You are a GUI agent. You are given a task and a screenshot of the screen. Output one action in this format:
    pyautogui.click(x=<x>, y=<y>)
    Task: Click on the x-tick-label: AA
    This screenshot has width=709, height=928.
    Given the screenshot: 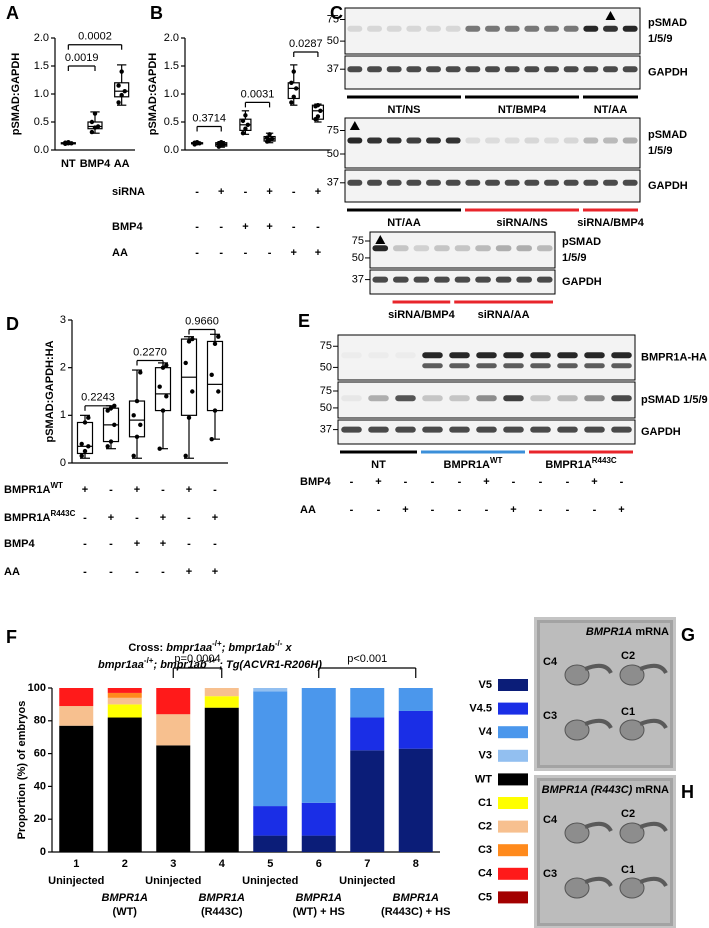 What is the action you would take?
    pyautogui.click(x=122, y=164)
    